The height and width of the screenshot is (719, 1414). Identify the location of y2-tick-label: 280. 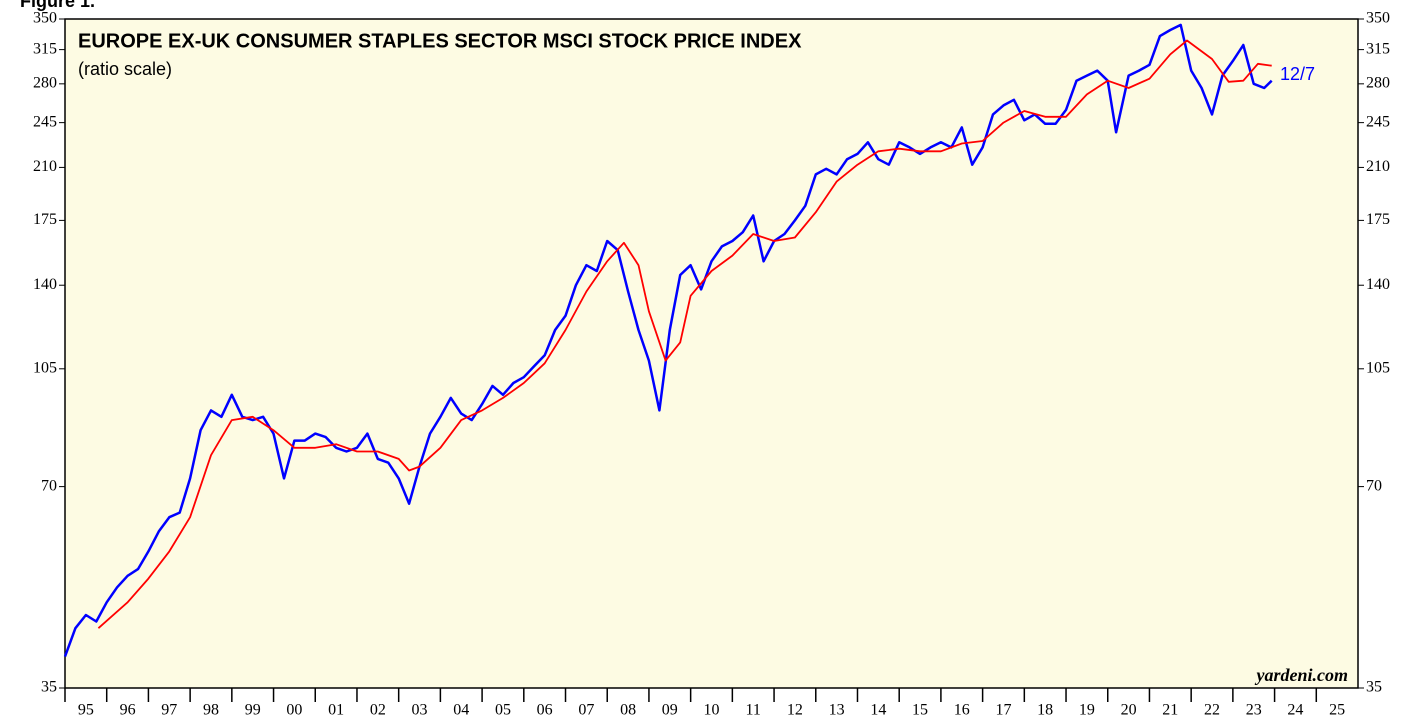
(1378, 83).